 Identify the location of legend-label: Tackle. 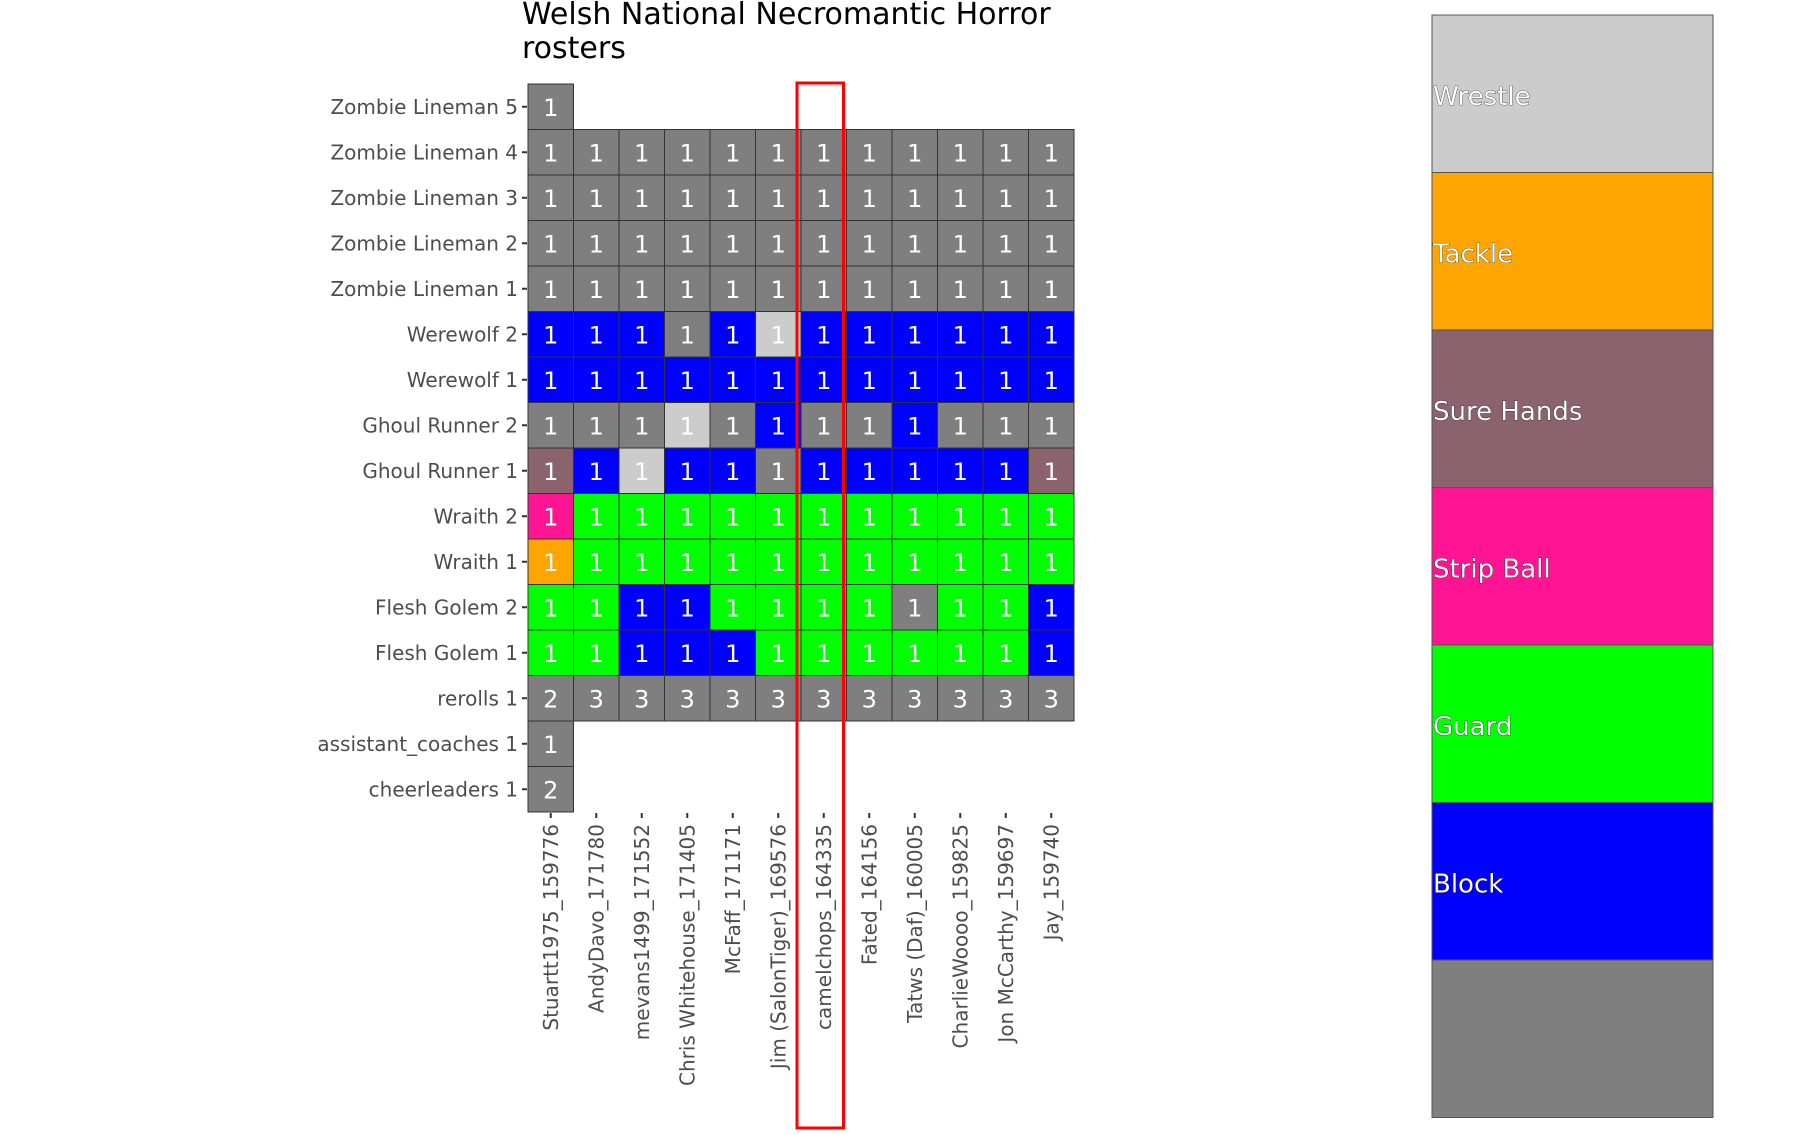
(1472, 255).